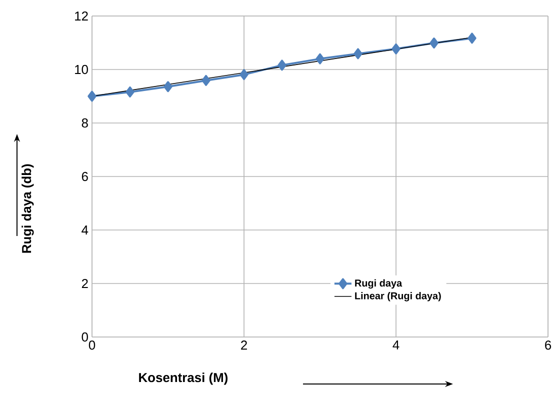  I want to click on x-tick-label: 2, so click(244, 345).